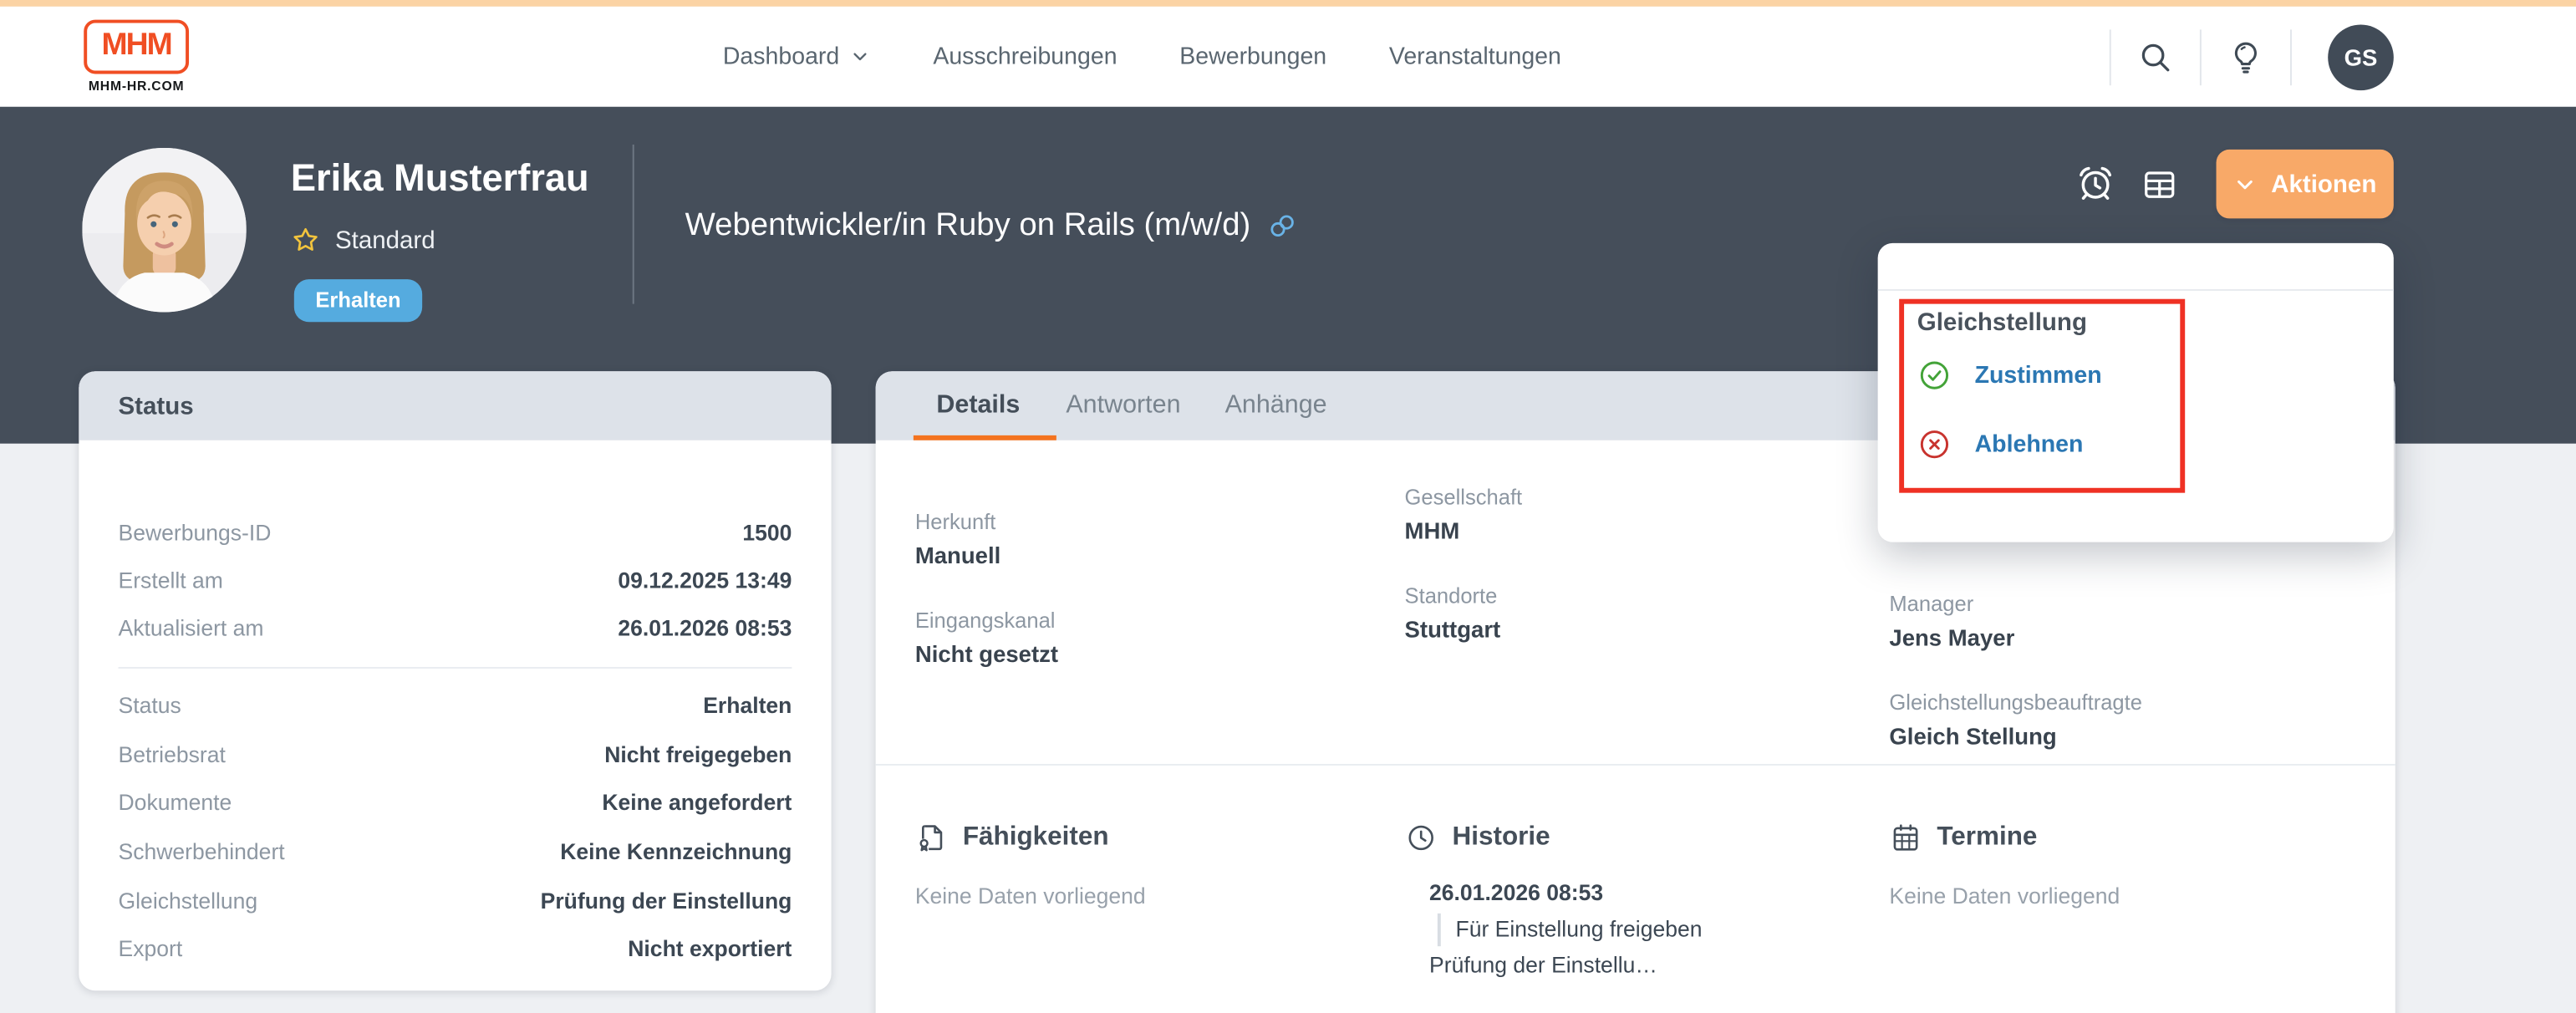 The width and height of the screenshot is (2576, 1013). Describe the element at coordinates (957, 555) in the screenshot. I see `field-value: Manuell` at that location.